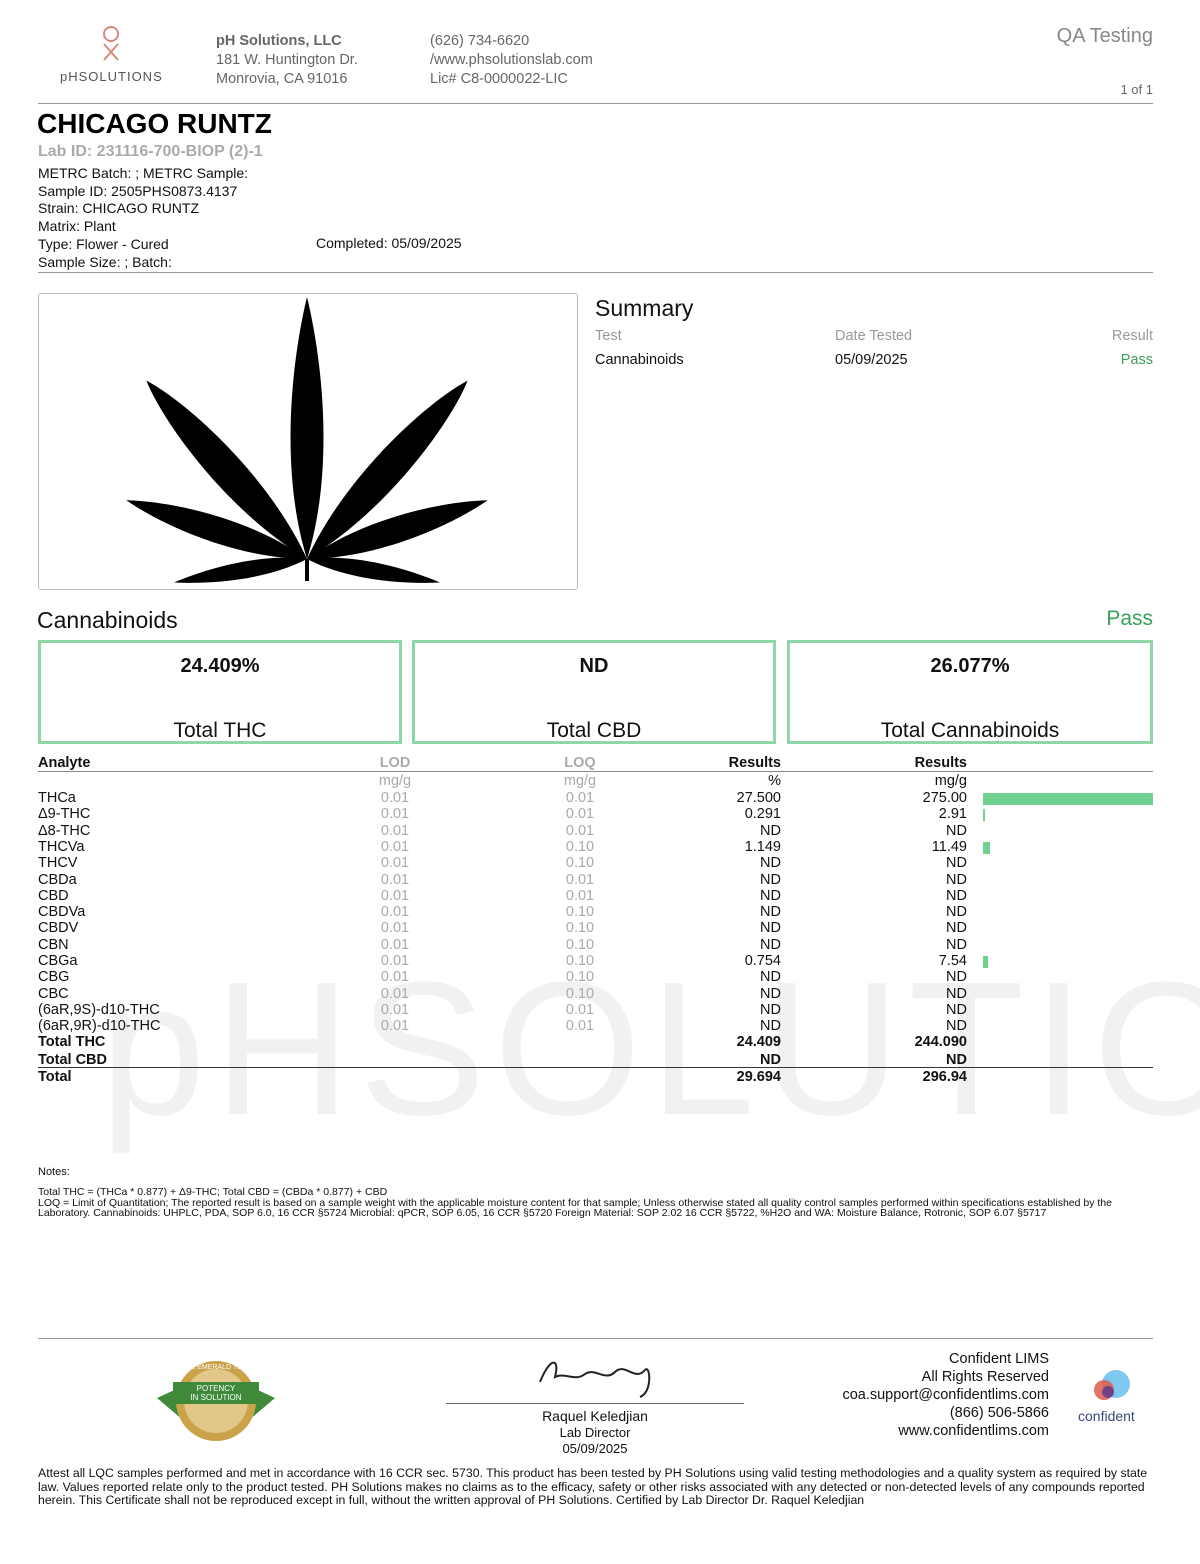  Describe the element at coordinates (287, 60) in the screenshot. I see `address: 181 W. Huntington Dr.` at that location.